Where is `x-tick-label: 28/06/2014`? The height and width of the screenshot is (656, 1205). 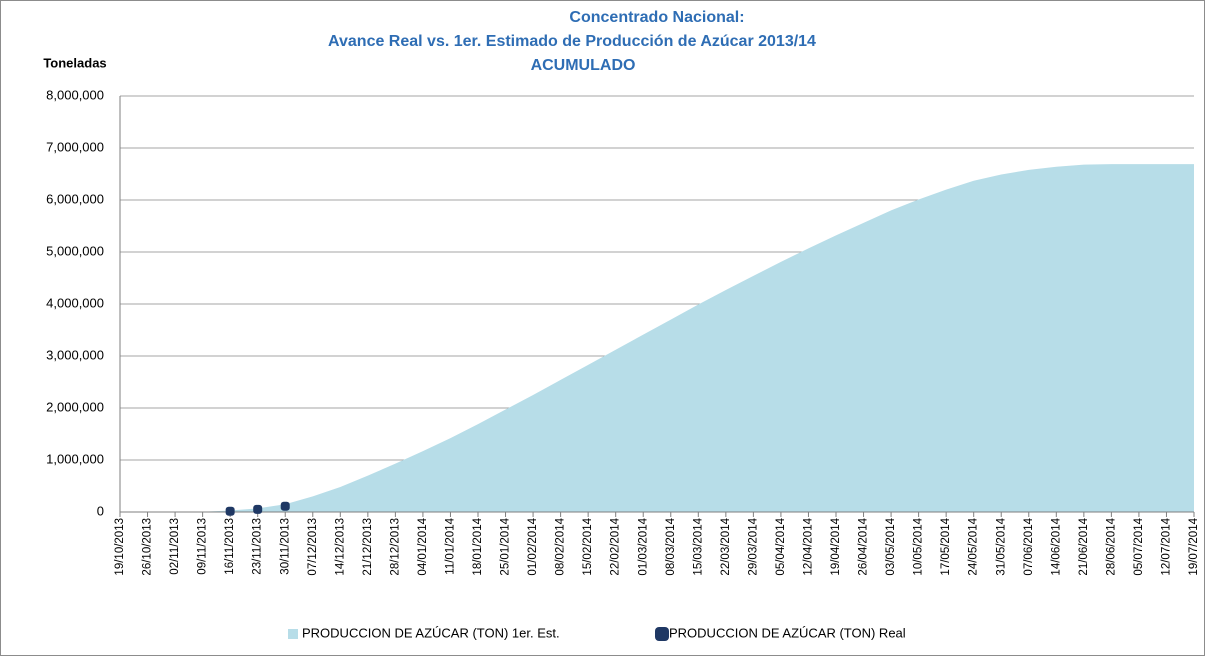 x-tick-label: 28/06/2014 is located at coordinates (1111, 546).